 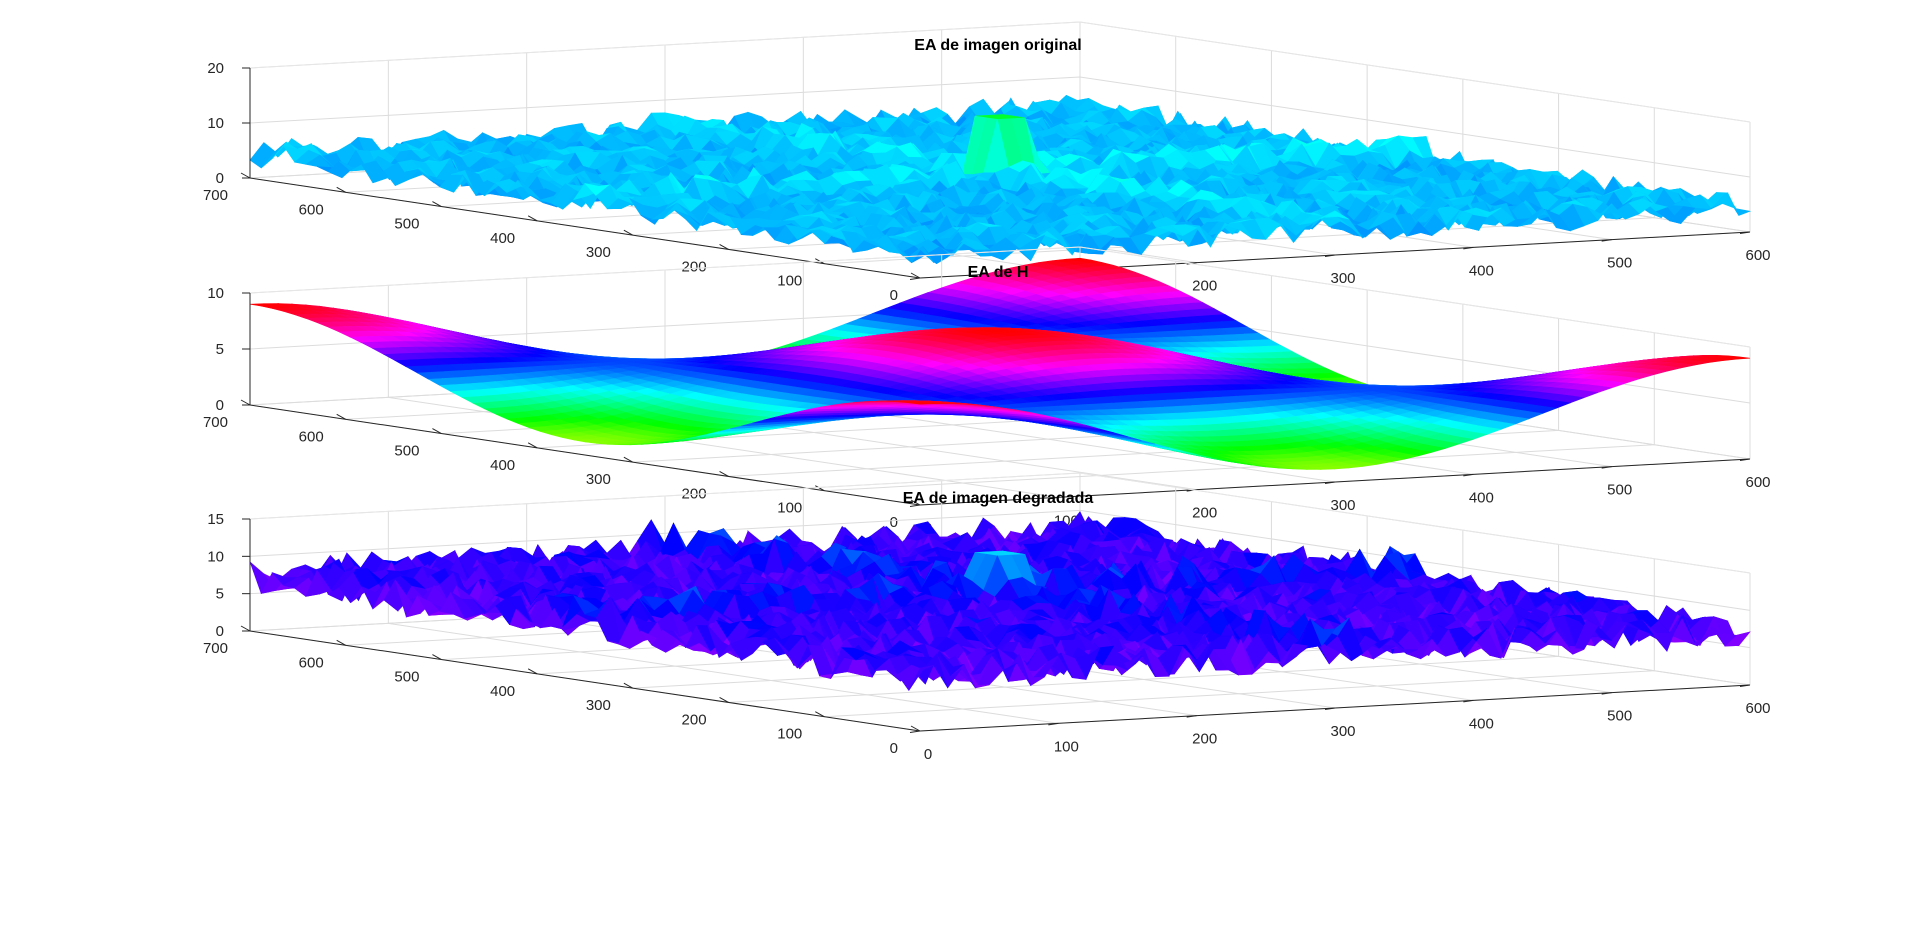 What do you see at coordinates (1757, 255) in the screenshot?
I see `x-tick-label: 600` at bounding box center [1757, 255].